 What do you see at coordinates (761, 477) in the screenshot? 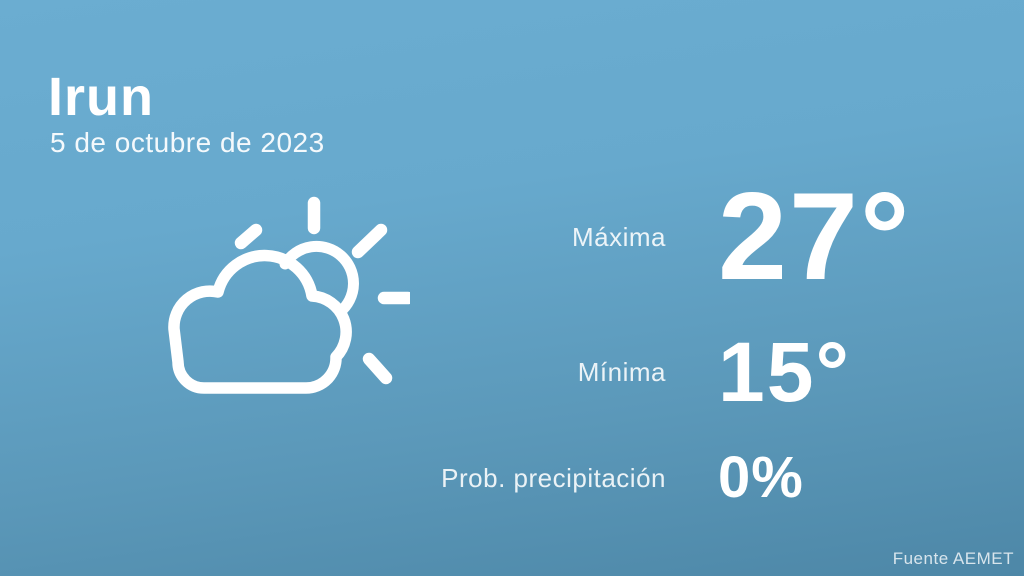
I see `precipitation-value: 0%` at bounding box center [761, 477].